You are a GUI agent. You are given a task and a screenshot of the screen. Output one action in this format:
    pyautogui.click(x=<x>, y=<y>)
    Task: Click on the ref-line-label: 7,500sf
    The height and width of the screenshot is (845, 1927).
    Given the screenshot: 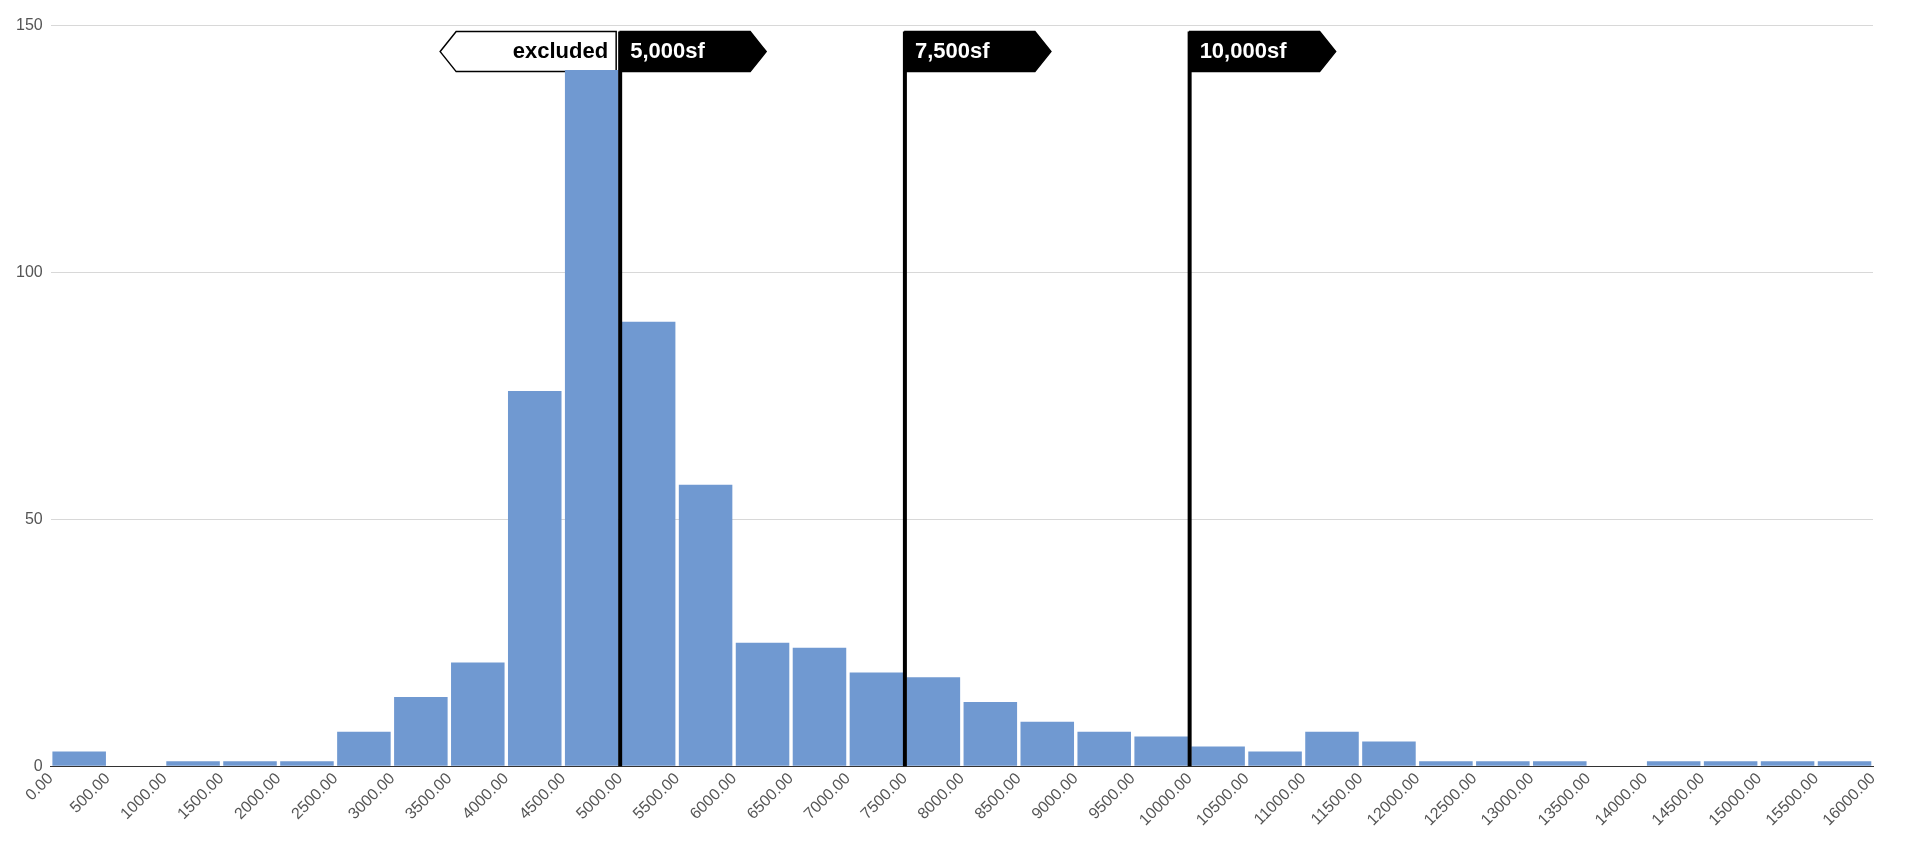 What is the action you would take?
    pyautogui.click(x=952, y=50)
    